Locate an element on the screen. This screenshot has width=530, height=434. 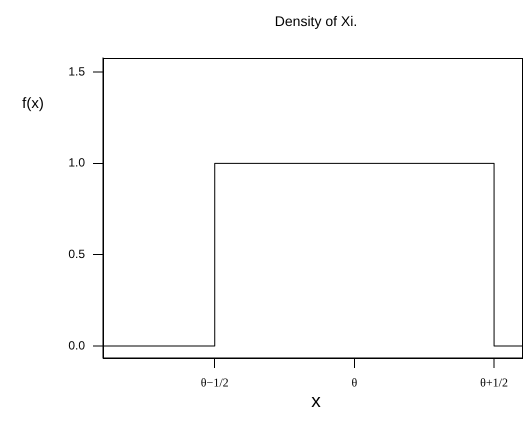
x-axis-title: x is located at coordinates (316, 401).